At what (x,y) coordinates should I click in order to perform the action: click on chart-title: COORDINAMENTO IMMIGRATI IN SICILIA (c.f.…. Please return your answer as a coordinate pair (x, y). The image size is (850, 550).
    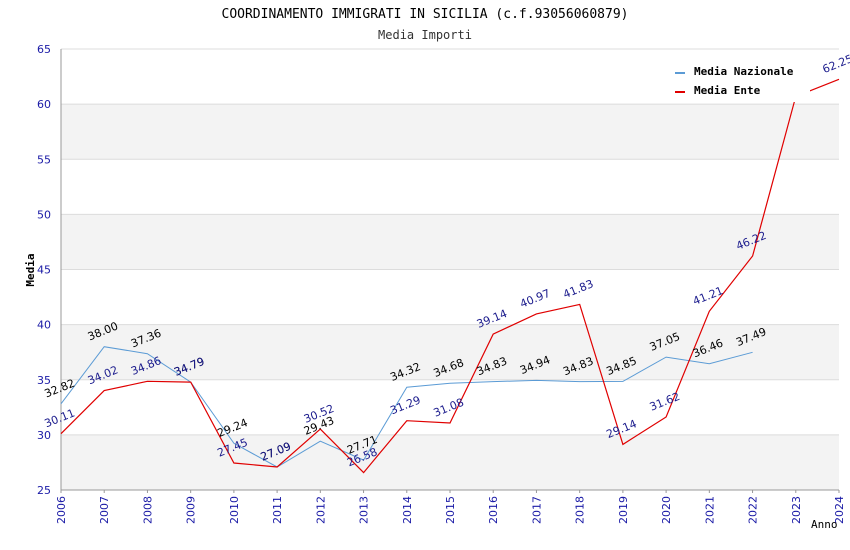
    Looking at the image, I should click on (425, 14).